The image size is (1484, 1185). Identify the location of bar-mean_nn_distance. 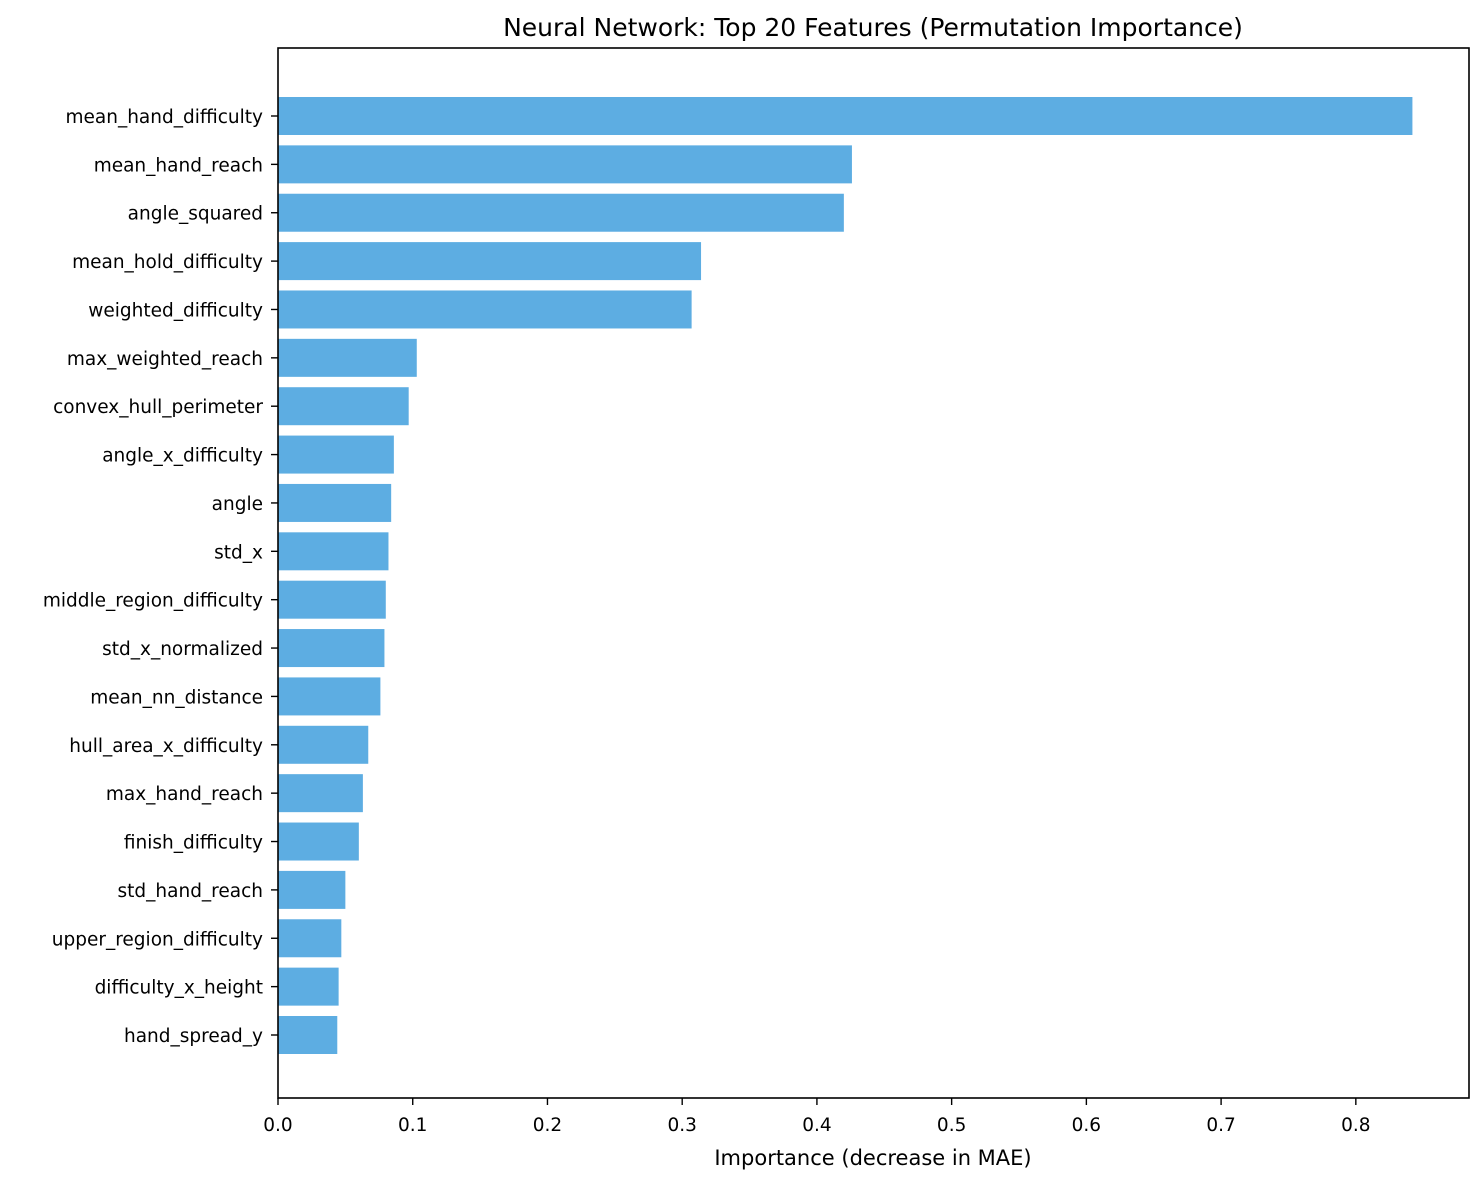
(329, 696).